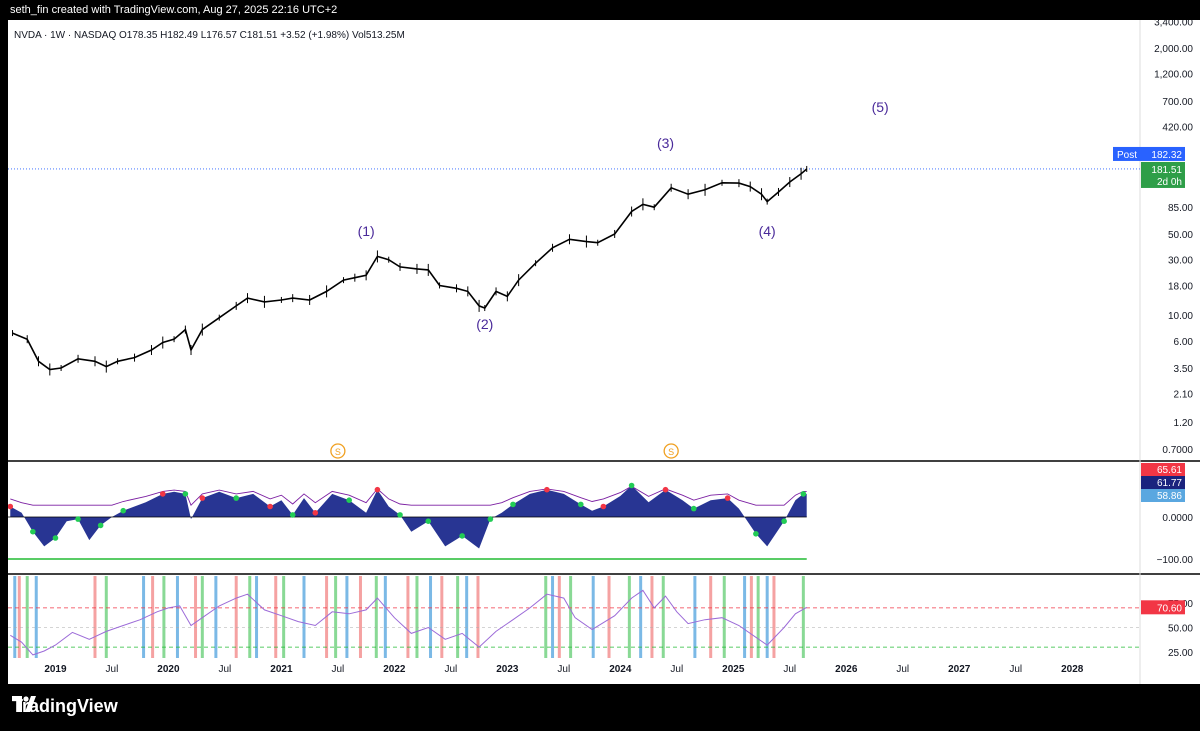  I want to click on rsi-value-tag, so click(1163, 607).